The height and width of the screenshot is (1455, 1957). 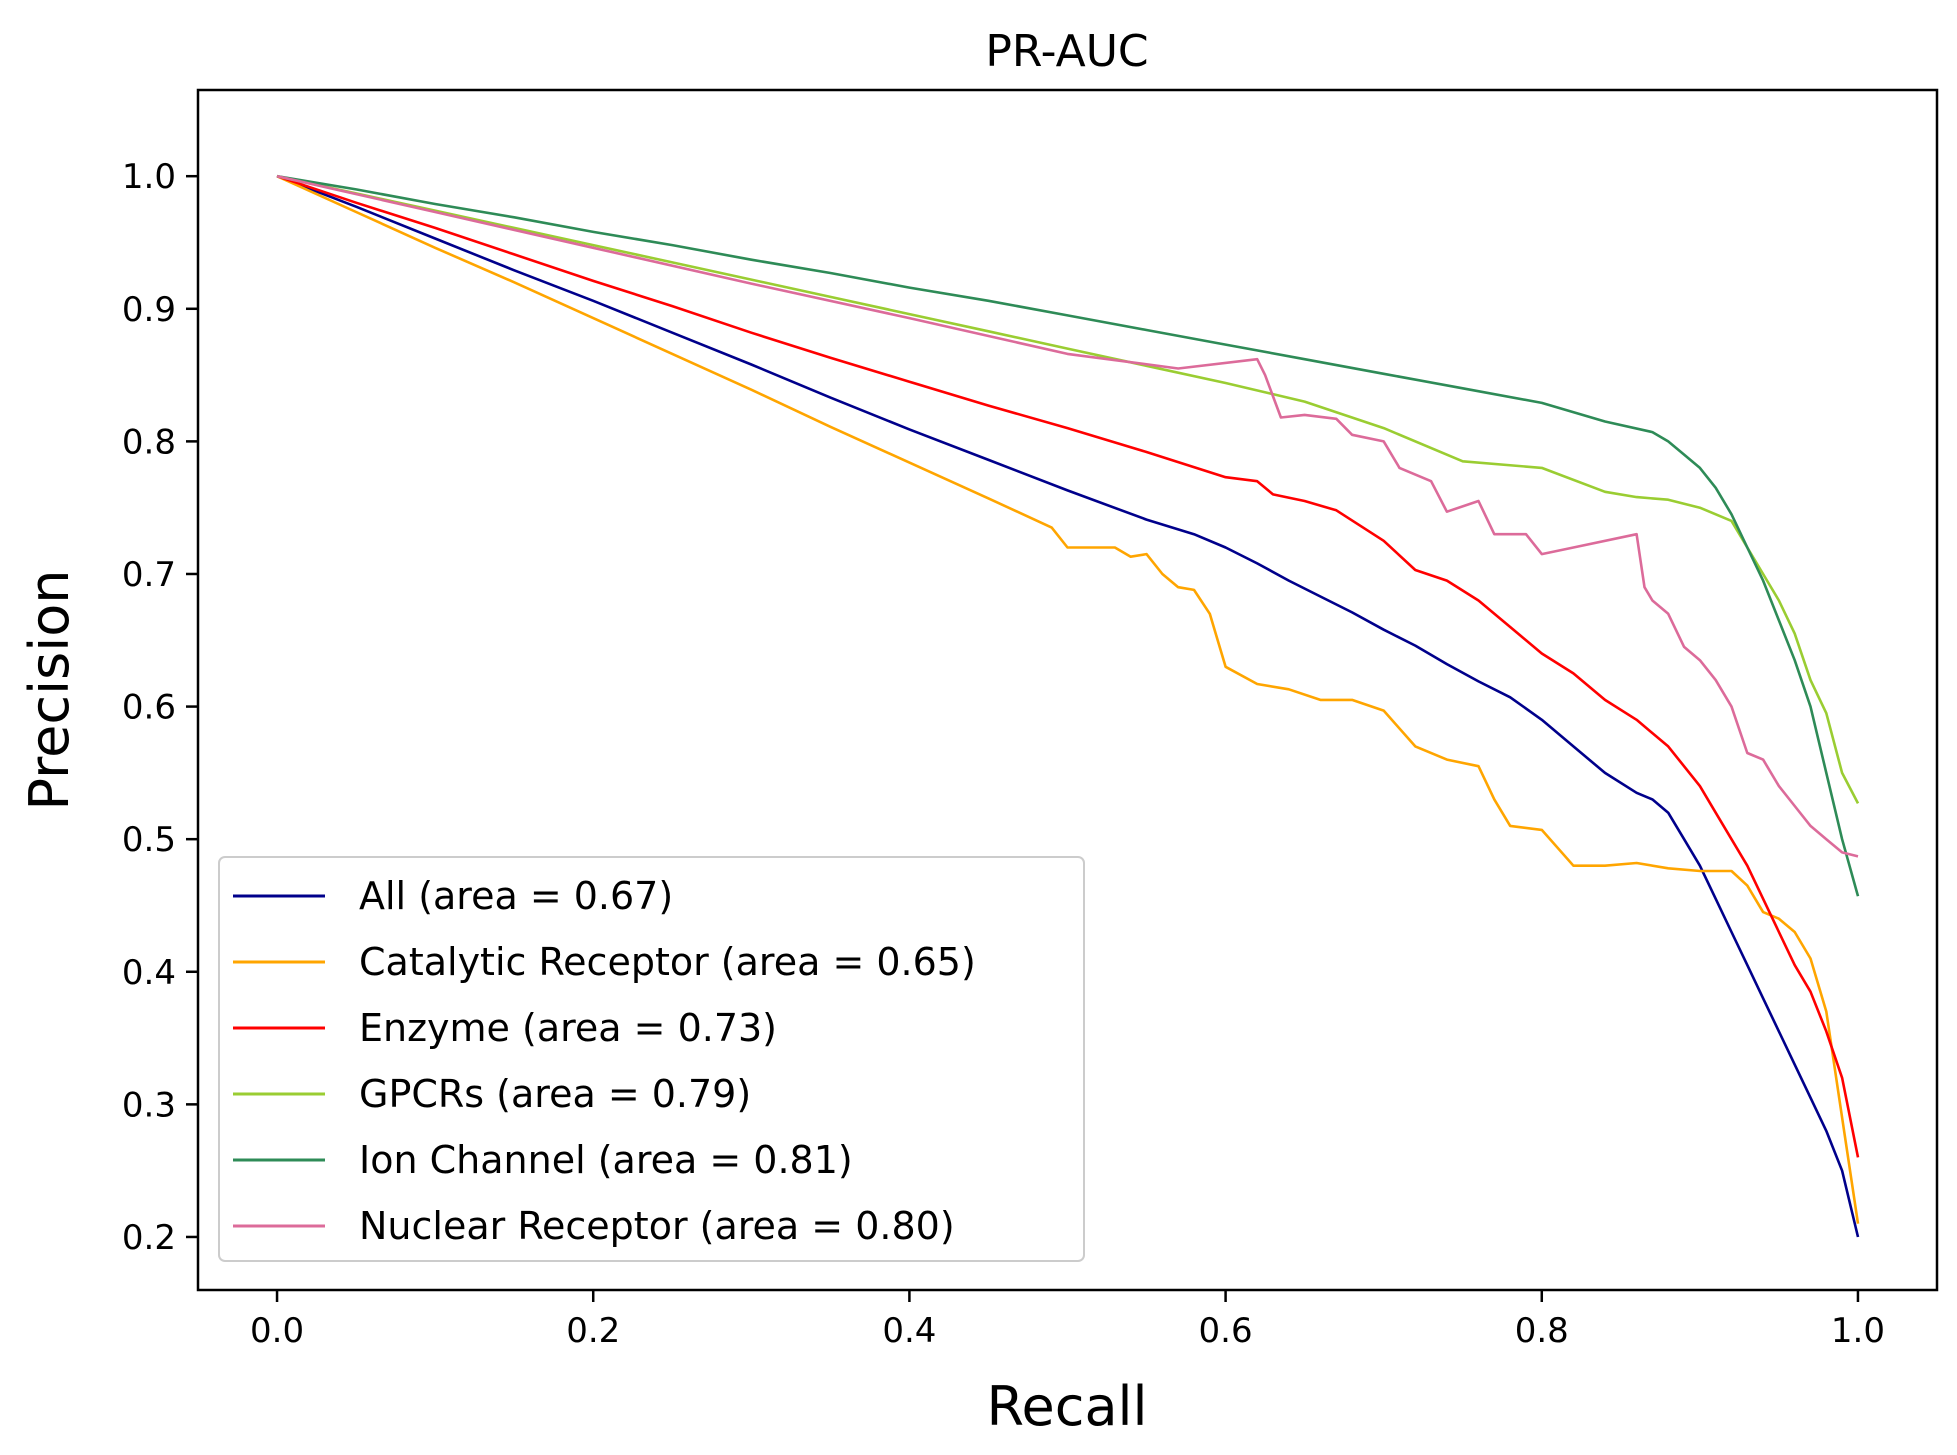 What do you see at coordinates (1542, 1331) in the screenshot?
I see `x-tick-label: 0.8` at bounding box center [1542, 1331].